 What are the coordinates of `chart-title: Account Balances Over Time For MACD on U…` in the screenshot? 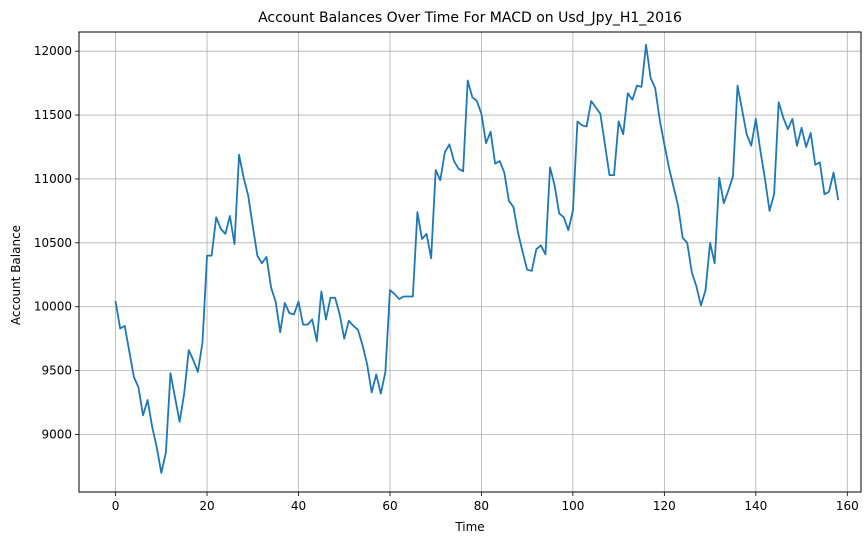 It's located at (470, 18).